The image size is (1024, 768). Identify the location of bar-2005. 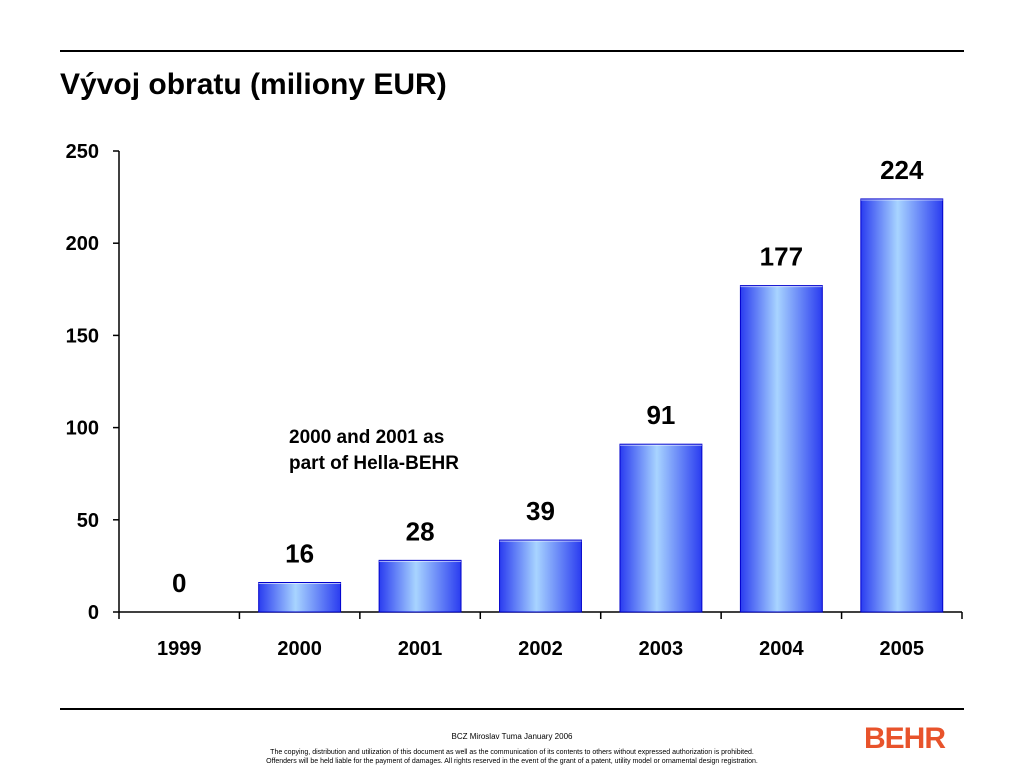
(902, 405).